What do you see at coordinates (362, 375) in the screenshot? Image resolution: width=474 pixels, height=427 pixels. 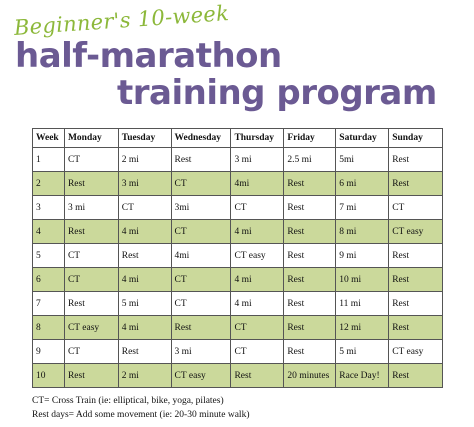 I see `table-cell: Race Day!` at bounding box center [362, 375].